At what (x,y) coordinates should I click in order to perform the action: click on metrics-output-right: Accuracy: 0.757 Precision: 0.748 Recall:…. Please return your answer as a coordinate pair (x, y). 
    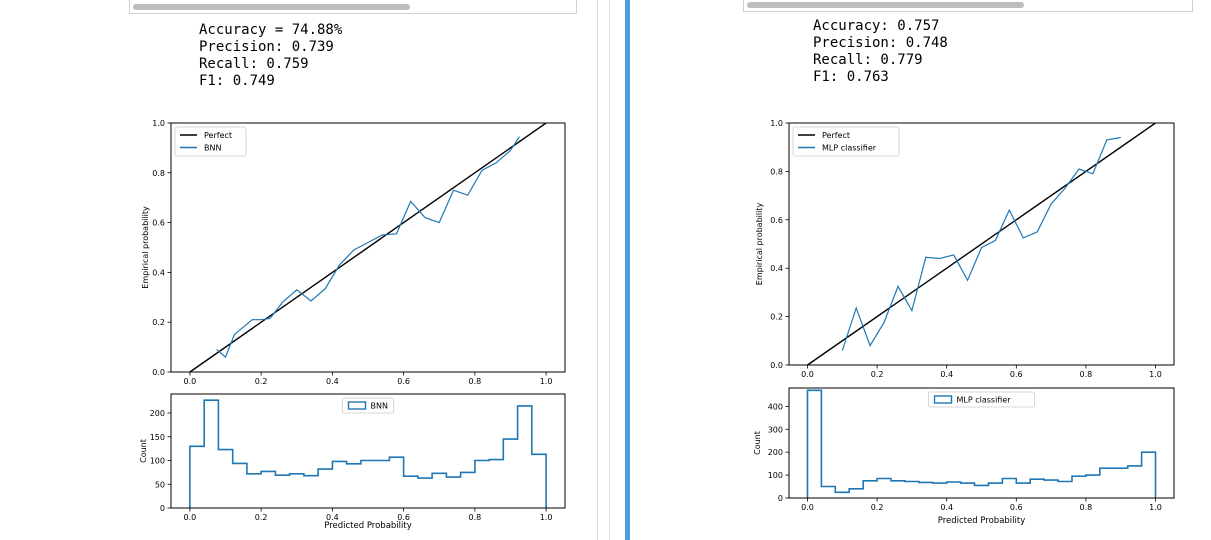
    Looking at the image, I should click on (880, 52).